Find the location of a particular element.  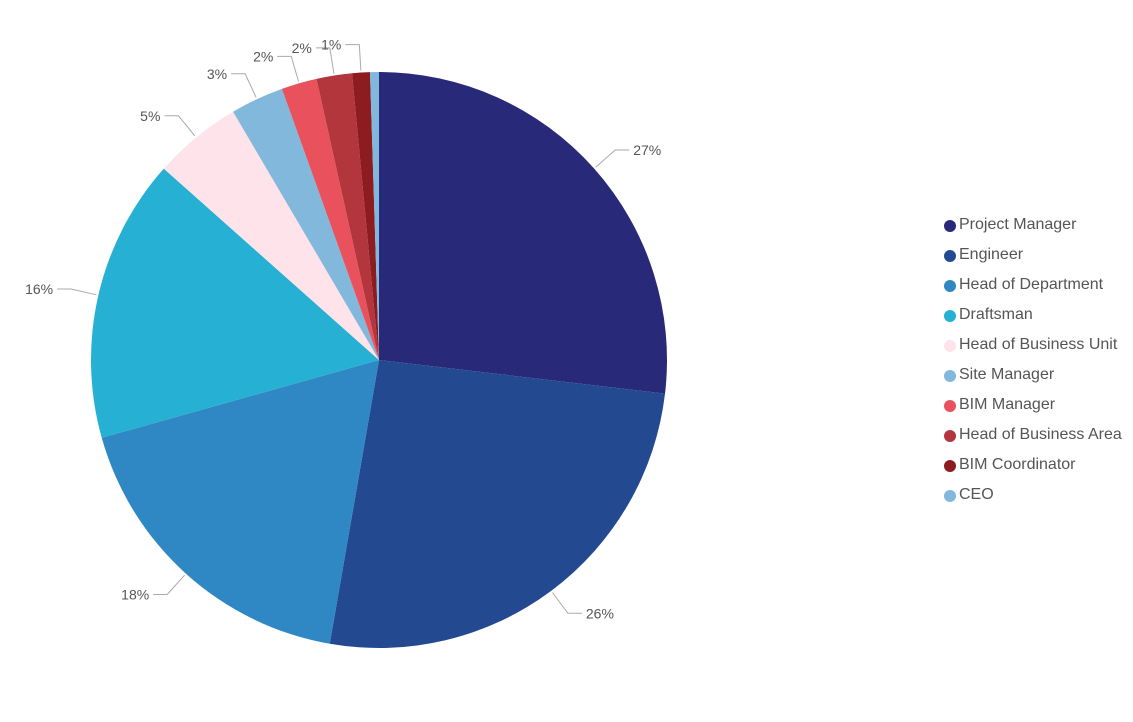

legend-item-project-manager: Project Manager is located at coordinates (1038, 228).